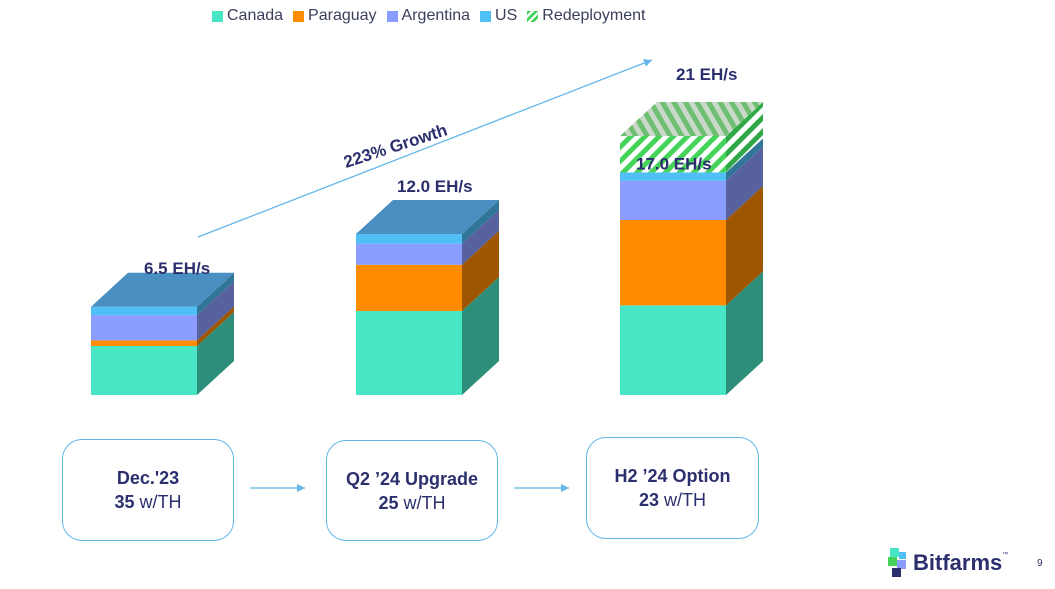 This screenshot has width=1055, height=589. Describe the element at coordinates (594, 15) in the screenshot. I see `legend-label: Redeployment` at that location.